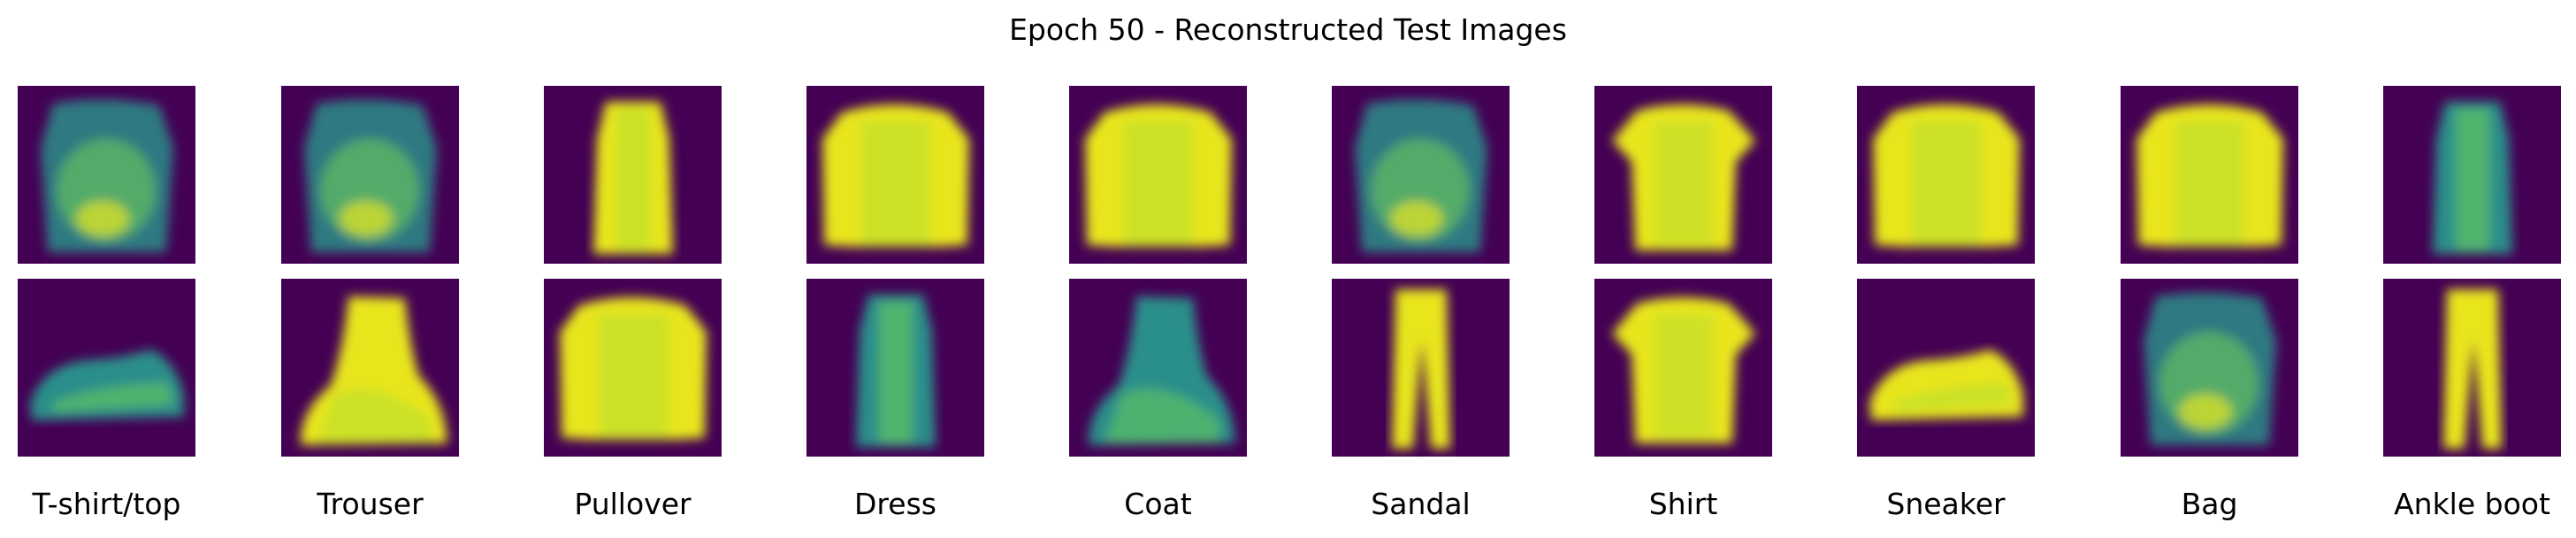 Image resolution: width=2576 pixels, height=538 pixels. Describe the element at coordinates (1421, 504) in the screenshot. I see `class-label: Sandal` at that location.